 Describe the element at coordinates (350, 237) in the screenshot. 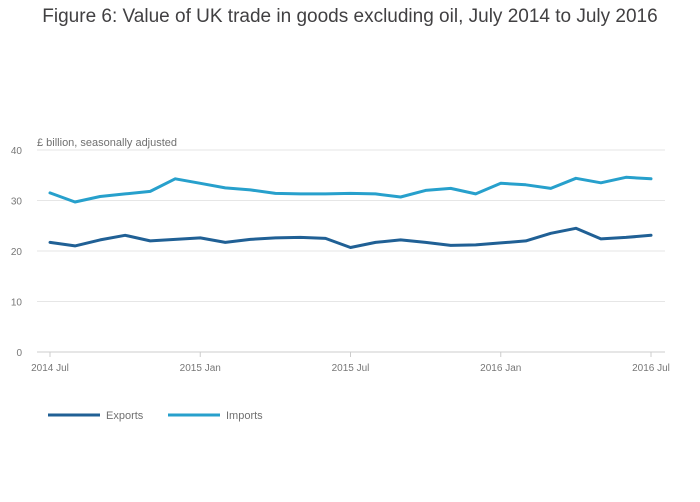

I see `series-line-exports` at that location.